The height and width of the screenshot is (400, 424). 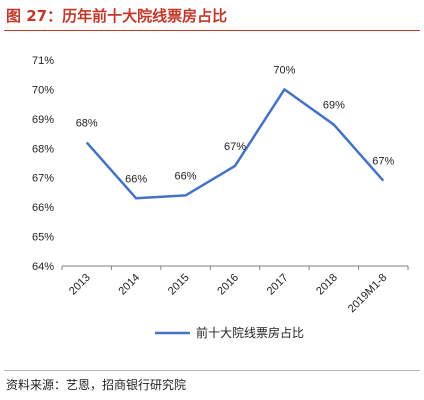 I want to click on y-tick-label: 69%, so click(x=43, y=120).